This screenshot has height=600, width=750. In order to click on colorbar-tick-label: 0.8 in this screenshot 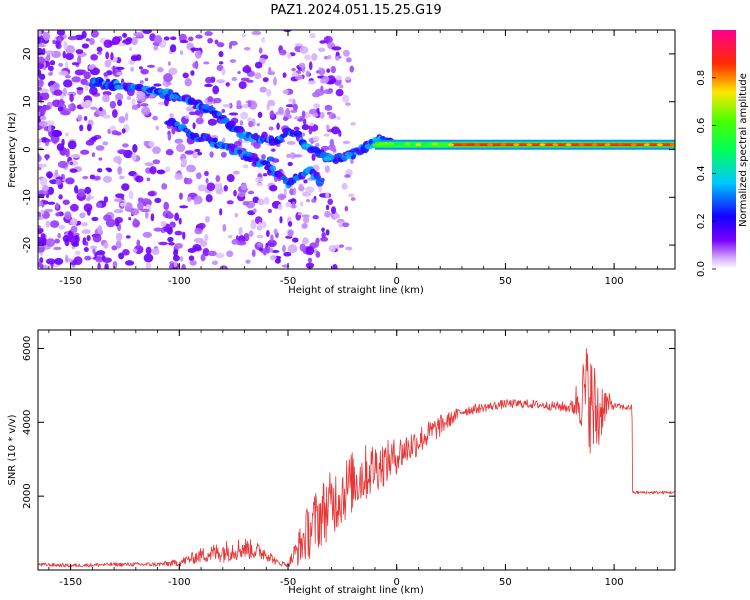, I will do `click(701, 78)`.